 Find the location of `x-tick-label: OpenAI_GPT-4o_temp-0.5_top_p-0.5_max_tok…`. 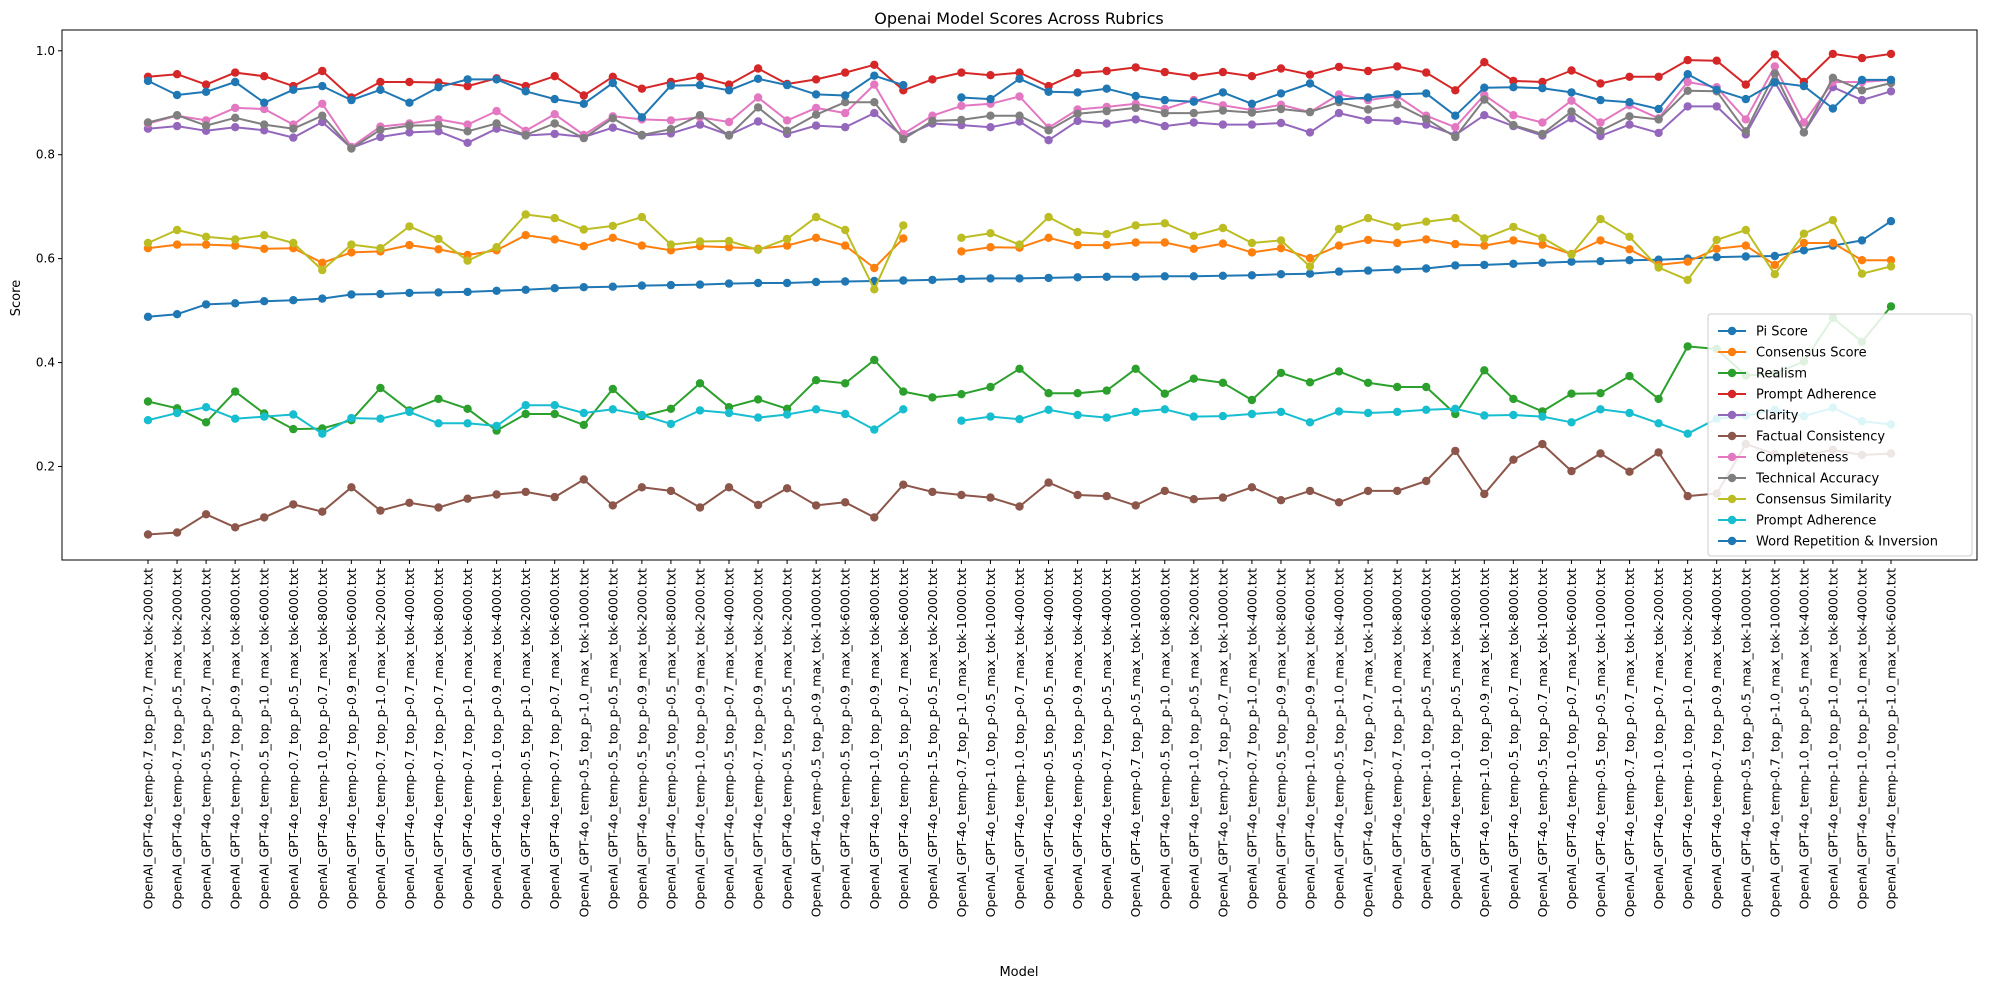

x-tick-label: OpenAI_GPT-4o_temp-0.5_top_p-0.5_max_tok… is located at coordinates (787, 738).